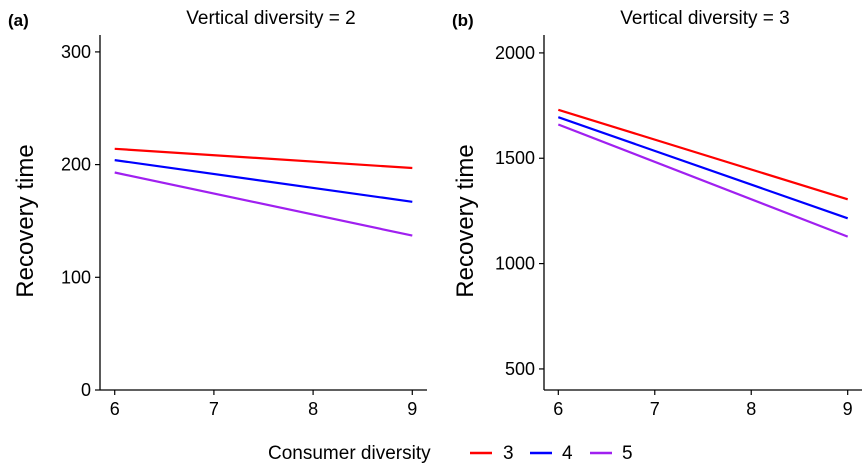  Describe the element at coordinates (751, 409) in the screenshot. I see `panel-b-x-tick-label-8: 8` at that location.